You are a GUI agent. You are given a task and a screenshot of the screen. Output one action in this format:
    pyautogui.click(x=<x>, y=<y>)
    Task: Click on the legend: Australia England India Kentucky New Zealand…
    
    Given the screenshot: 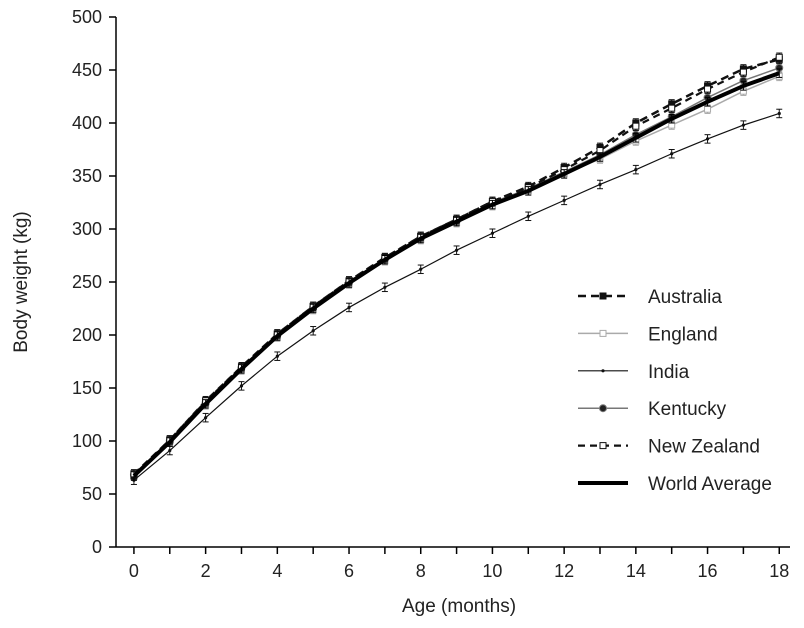 What is the action you would take?
    pyautogui.click(x=675, y=391)
    